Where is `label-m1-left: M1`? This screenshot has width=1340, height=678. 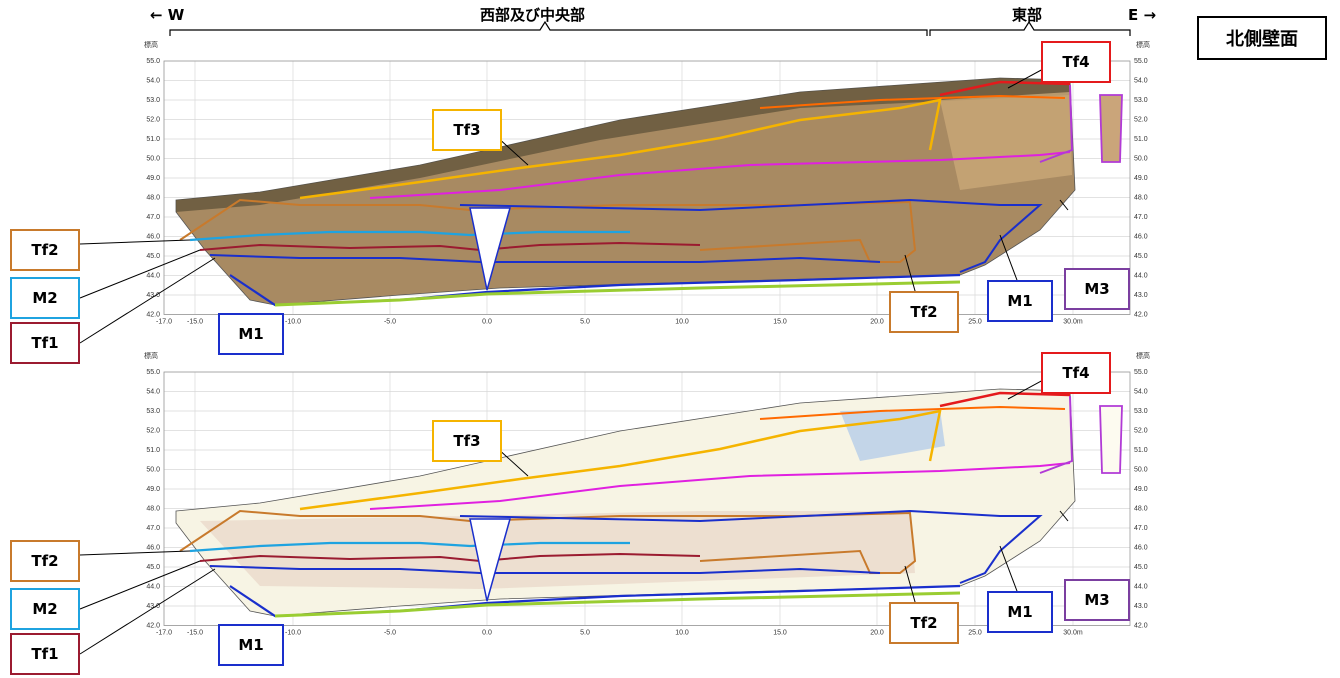
label-m1-left: M1 is located at coordinates (251, 645).